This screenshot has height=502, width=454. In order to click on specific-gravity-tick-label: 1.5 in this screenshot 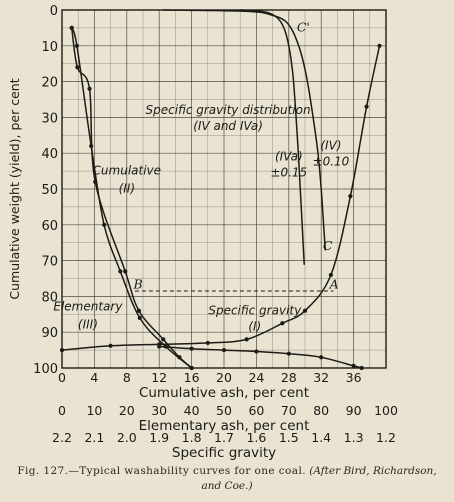, I will do `click(289, 437)`.